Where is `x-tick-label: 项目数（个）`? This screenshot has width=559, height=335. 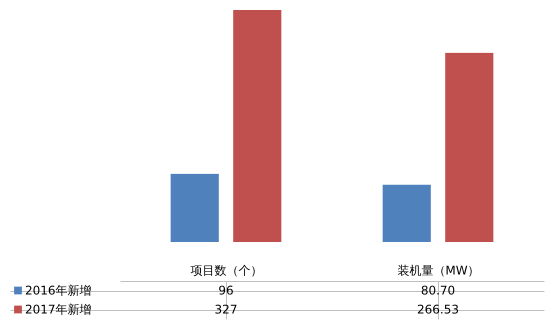
x-tick-label: 项目数（个） is located at coordinates (226, 271).